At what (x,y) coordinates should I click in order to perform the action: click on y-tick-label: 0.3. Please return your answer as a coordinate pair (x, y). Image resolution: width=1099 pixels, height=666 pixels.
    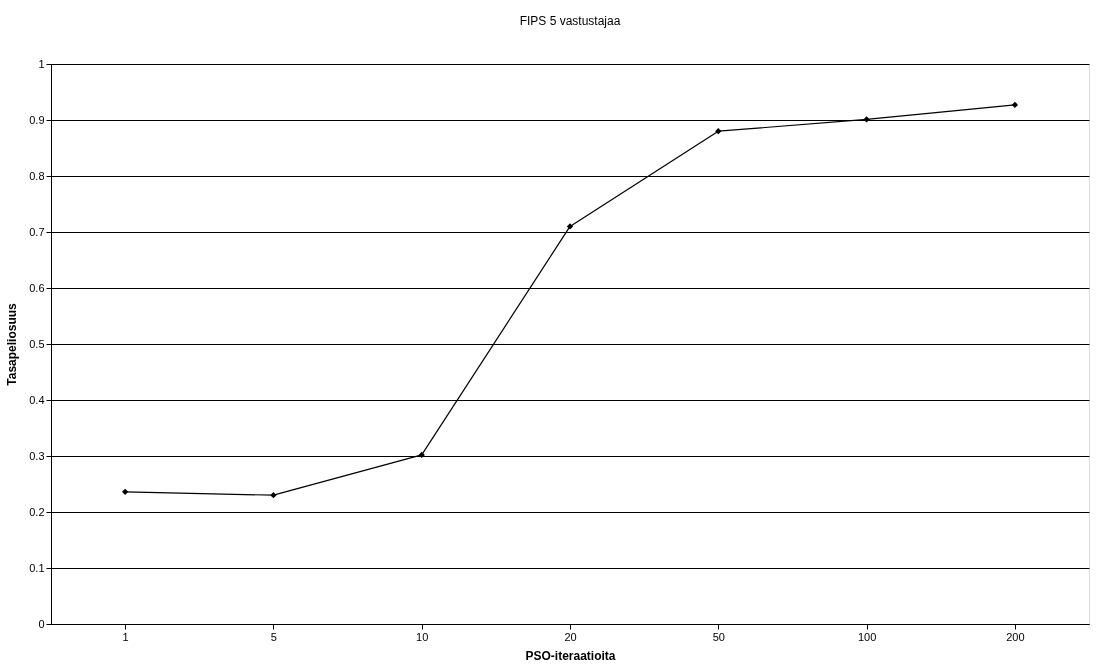
    Looking at the image, I should click on (37, 455).